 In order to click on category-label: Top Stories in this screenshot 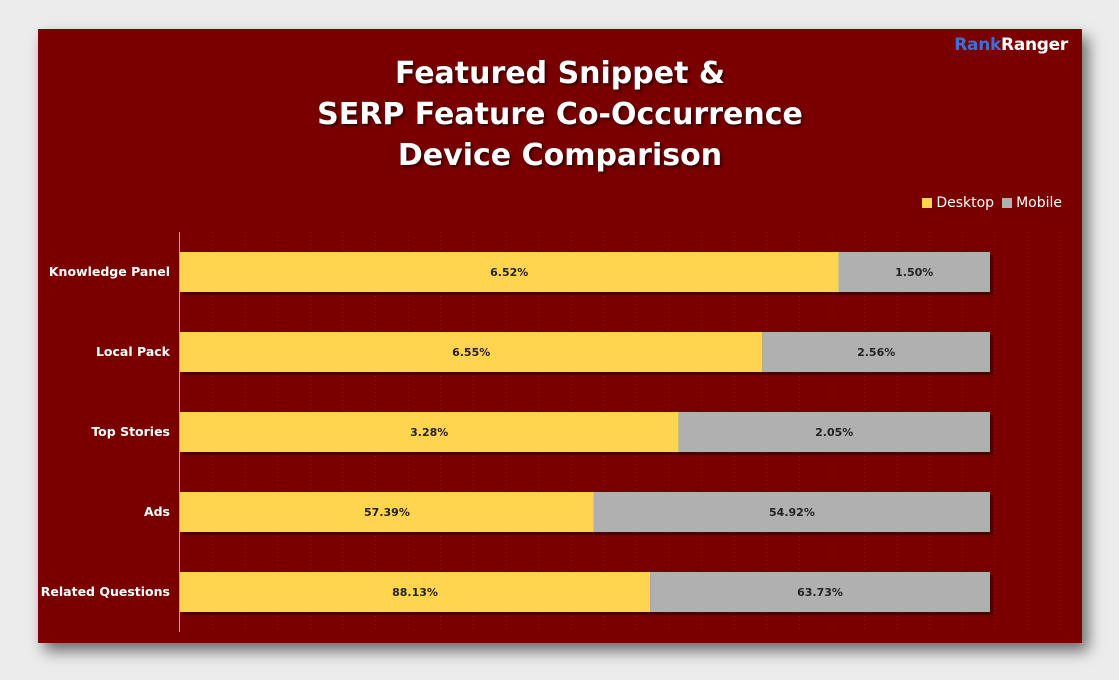, I will do `click(130, 431)`.